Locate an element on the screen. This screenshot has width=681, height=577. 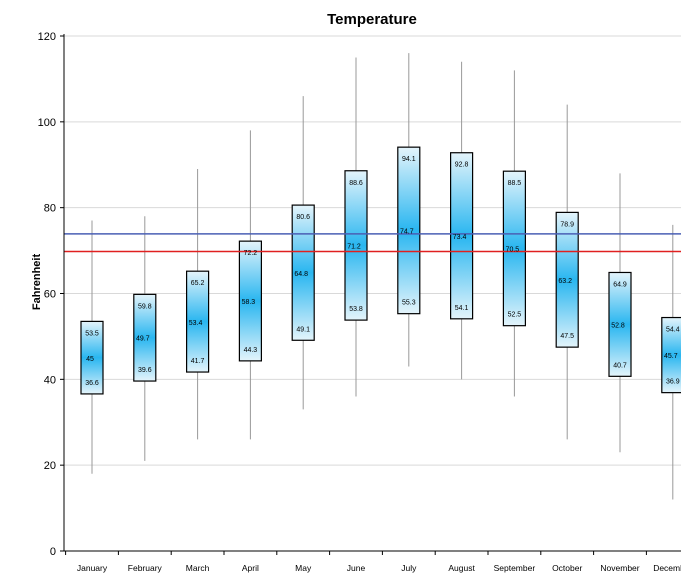
box-median-label: 74.7 is located at coordinates (407, 231).